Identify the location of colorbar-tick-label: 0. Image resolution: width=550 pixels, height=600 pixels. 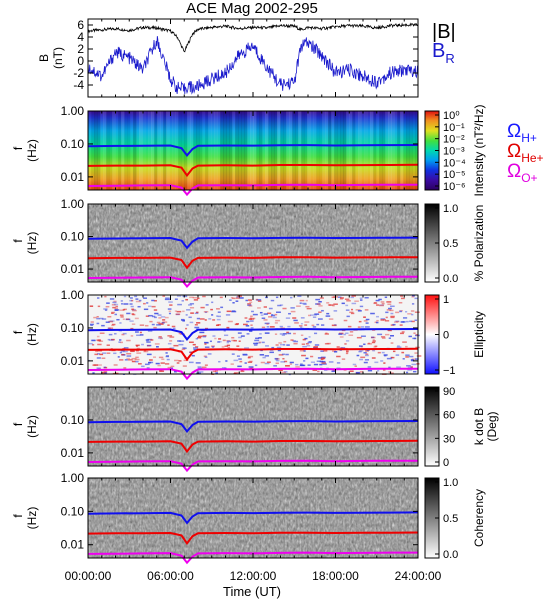
(446, 336).